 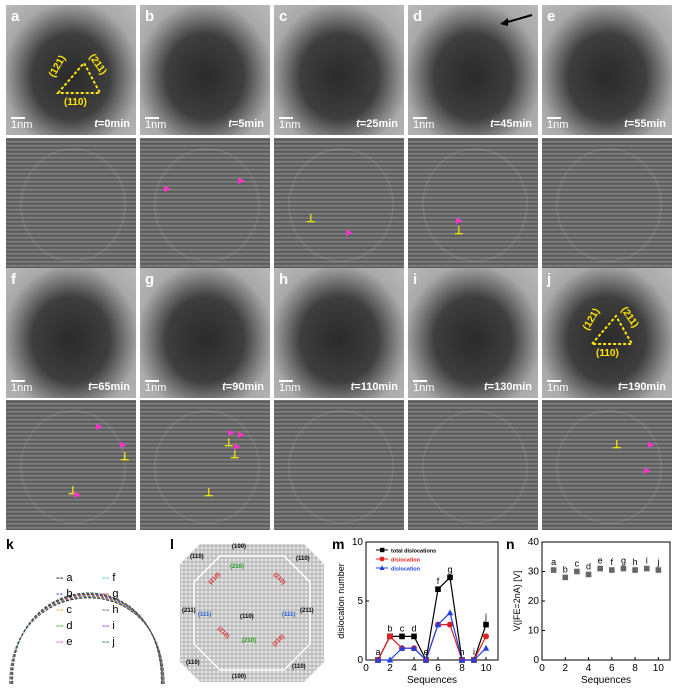 I want to click on time-label: t=25min, so click(x=377, y=124).